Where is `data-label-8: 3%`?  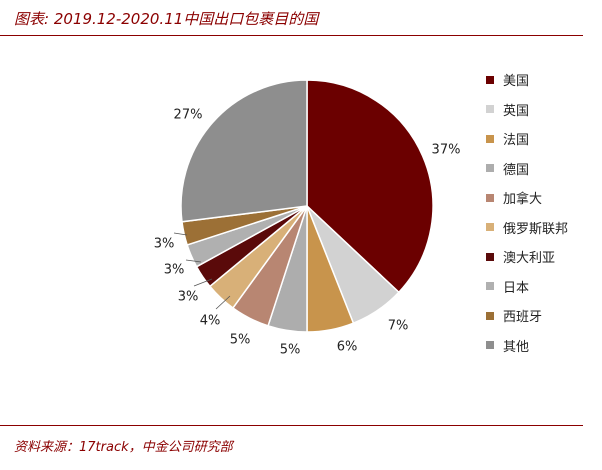 data-label-8: 3% is located at coordinates (174, 270).